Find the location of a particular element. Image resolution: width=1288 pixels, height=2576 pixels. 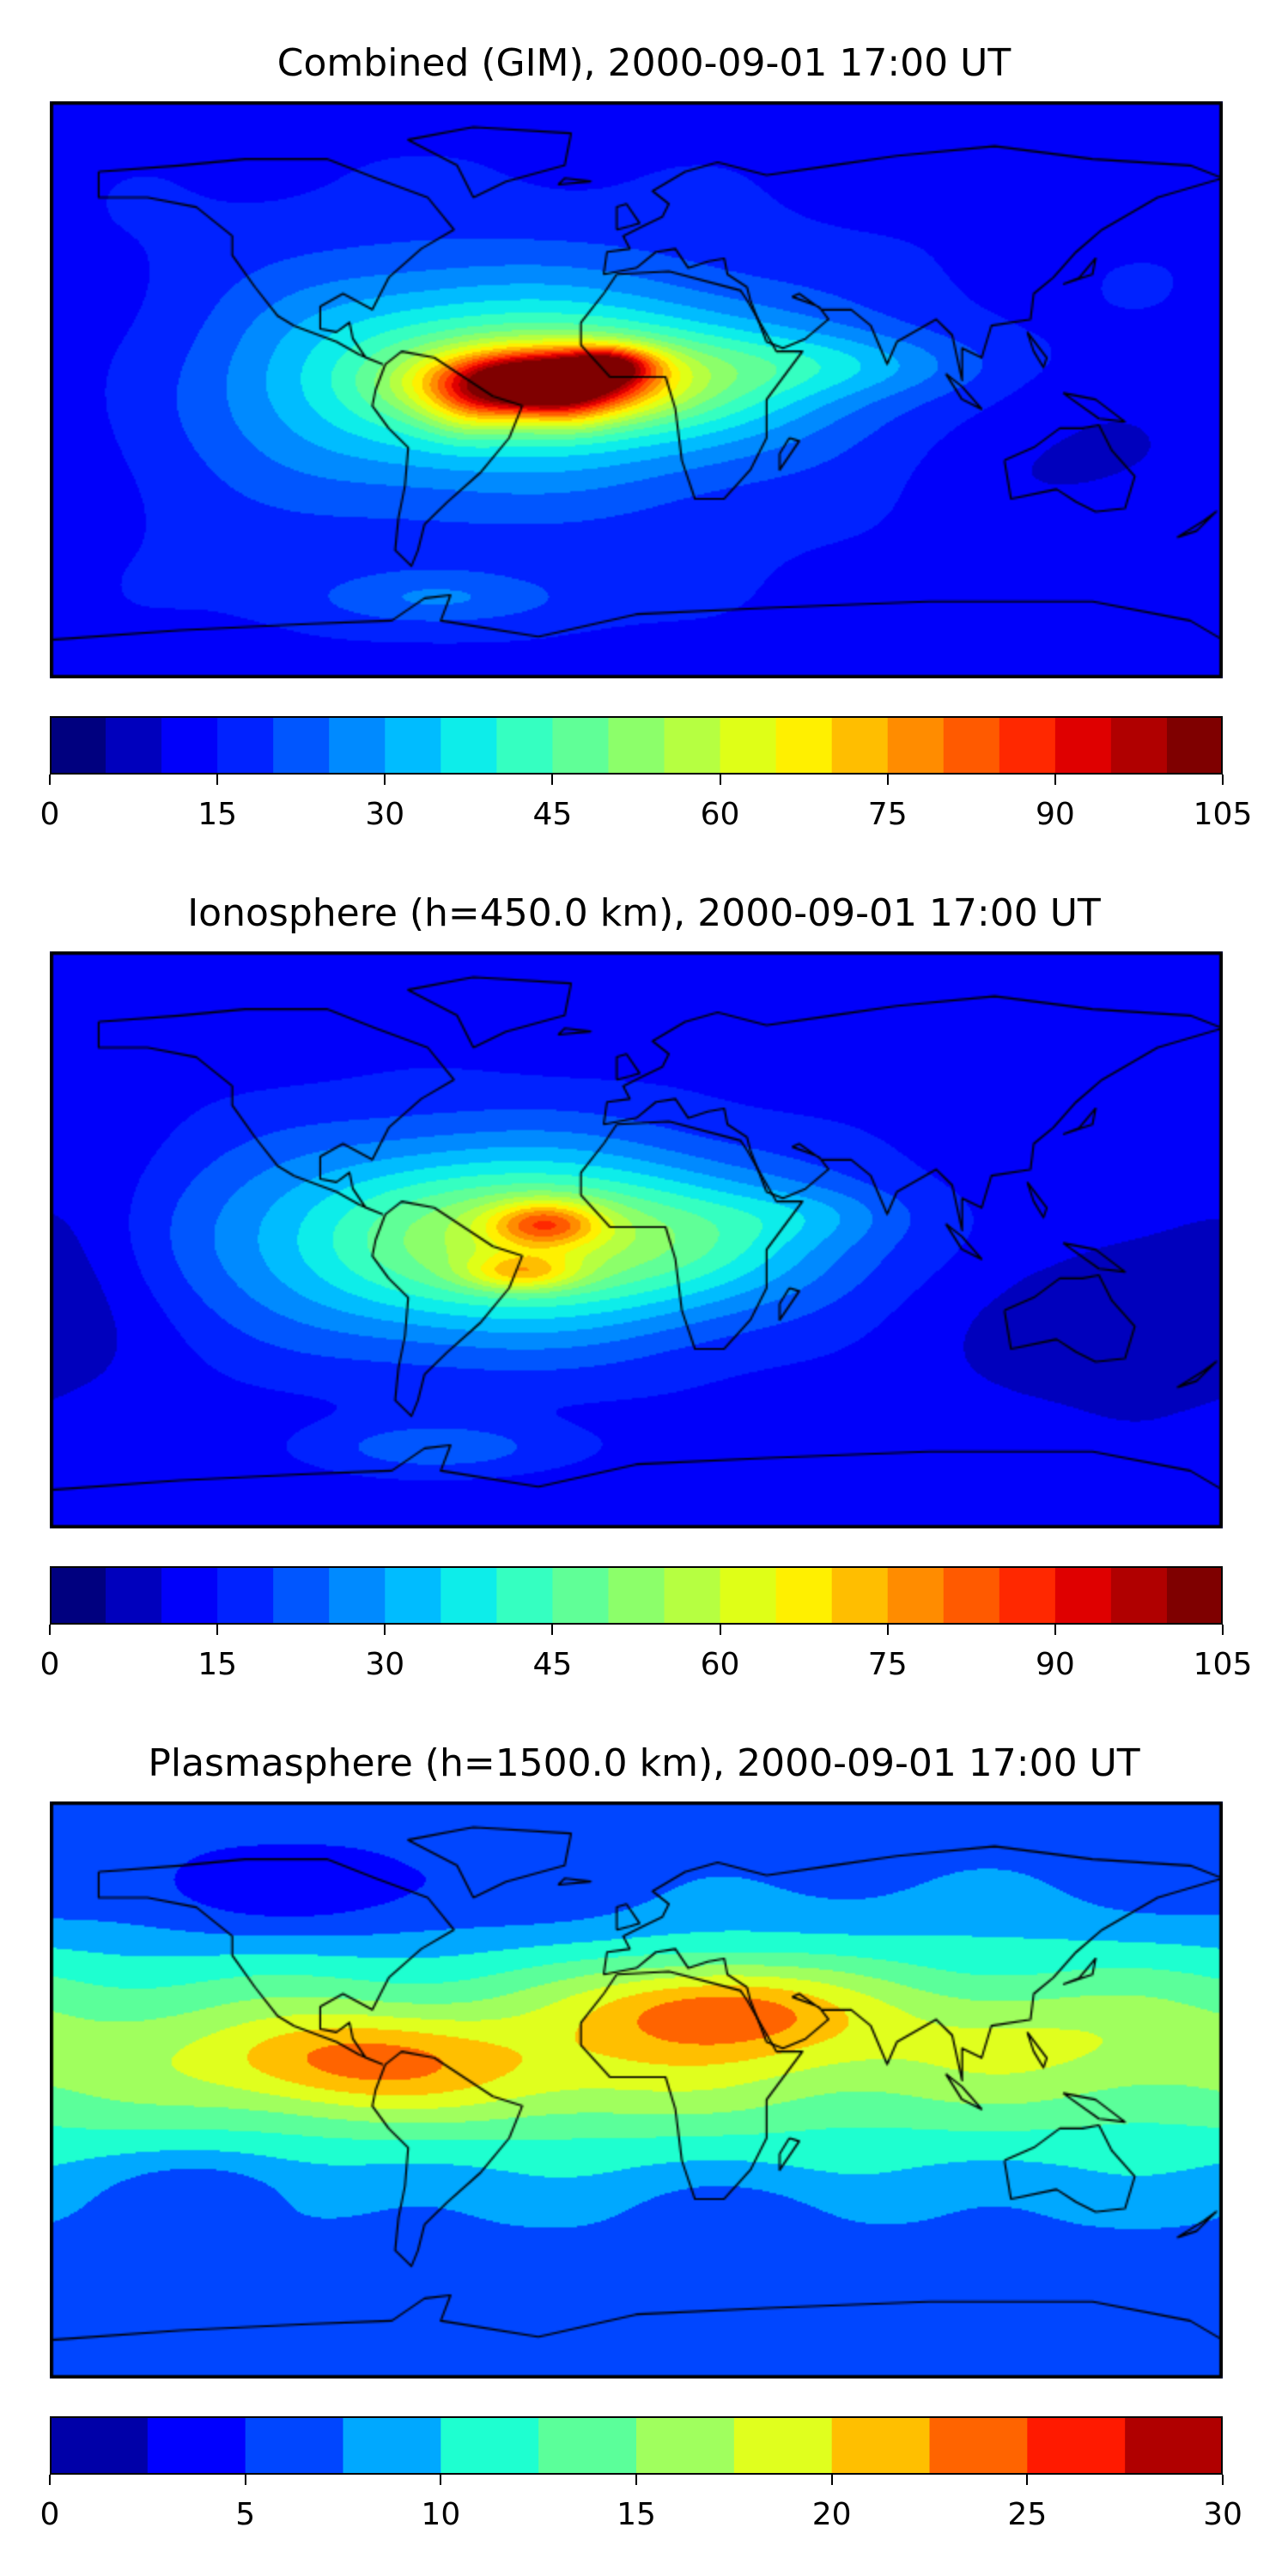

combined-title: Combined (GIM), 2000-09-01 17:00 UT is located at coordinates (644, 63).